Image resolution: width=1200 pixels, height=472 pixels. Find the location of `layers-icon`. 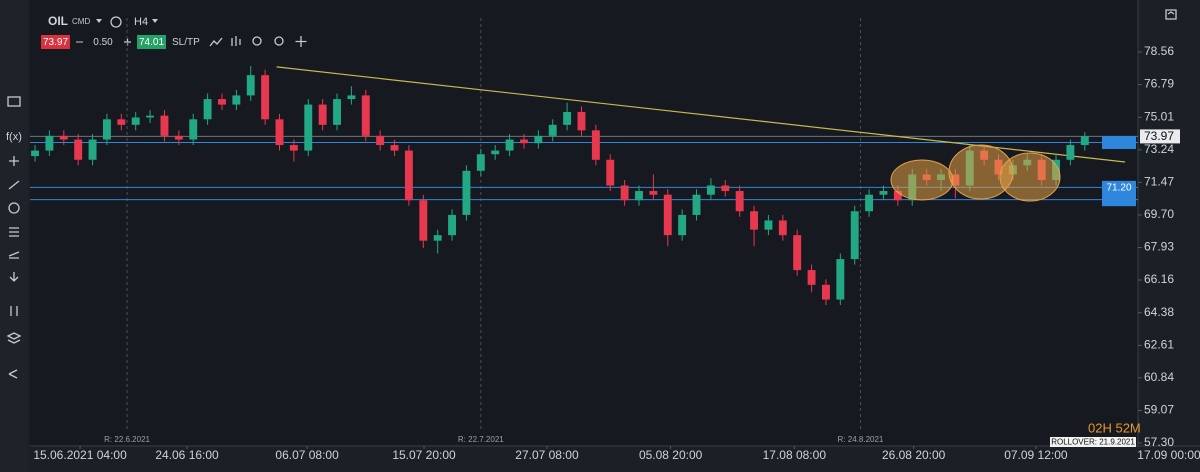

layers-icon is located at coordinates (14, 338).